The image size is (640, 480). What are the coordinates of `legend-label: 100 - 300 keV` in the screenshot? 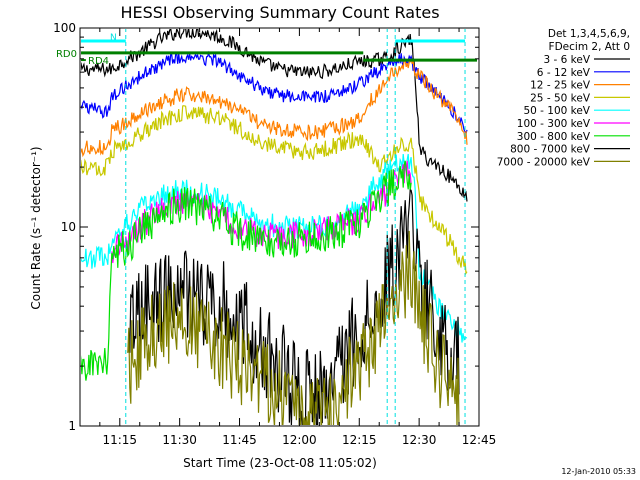 It's located at (554, 124).